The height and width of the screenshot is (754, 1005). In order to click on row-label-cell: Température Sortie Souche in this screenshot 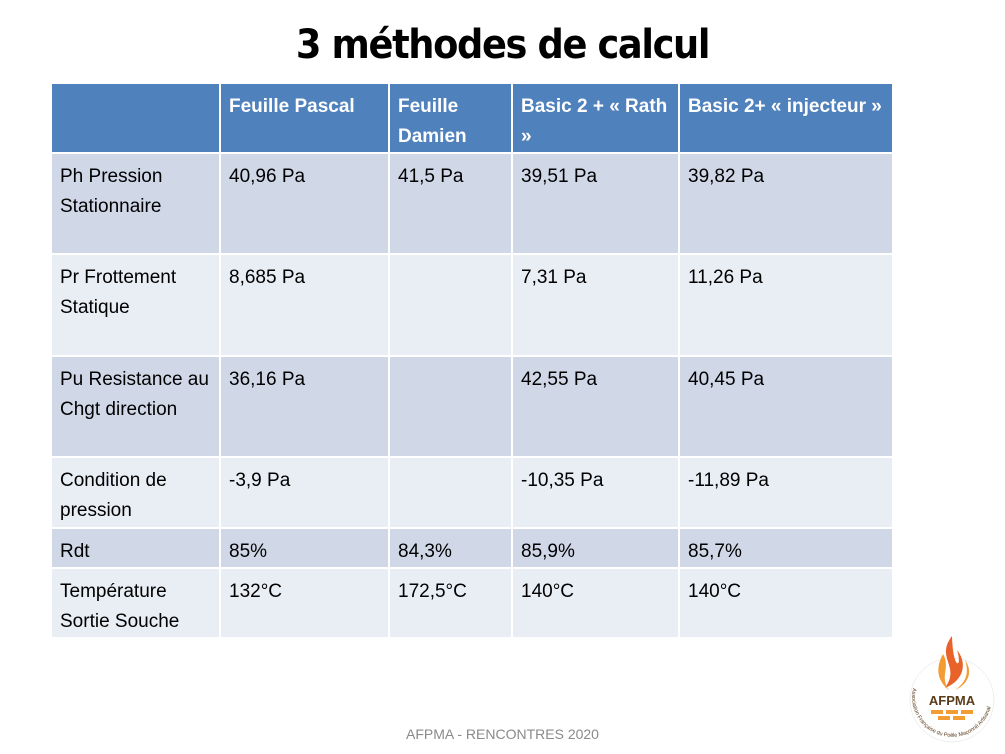, I will do `click(135, 603)`.